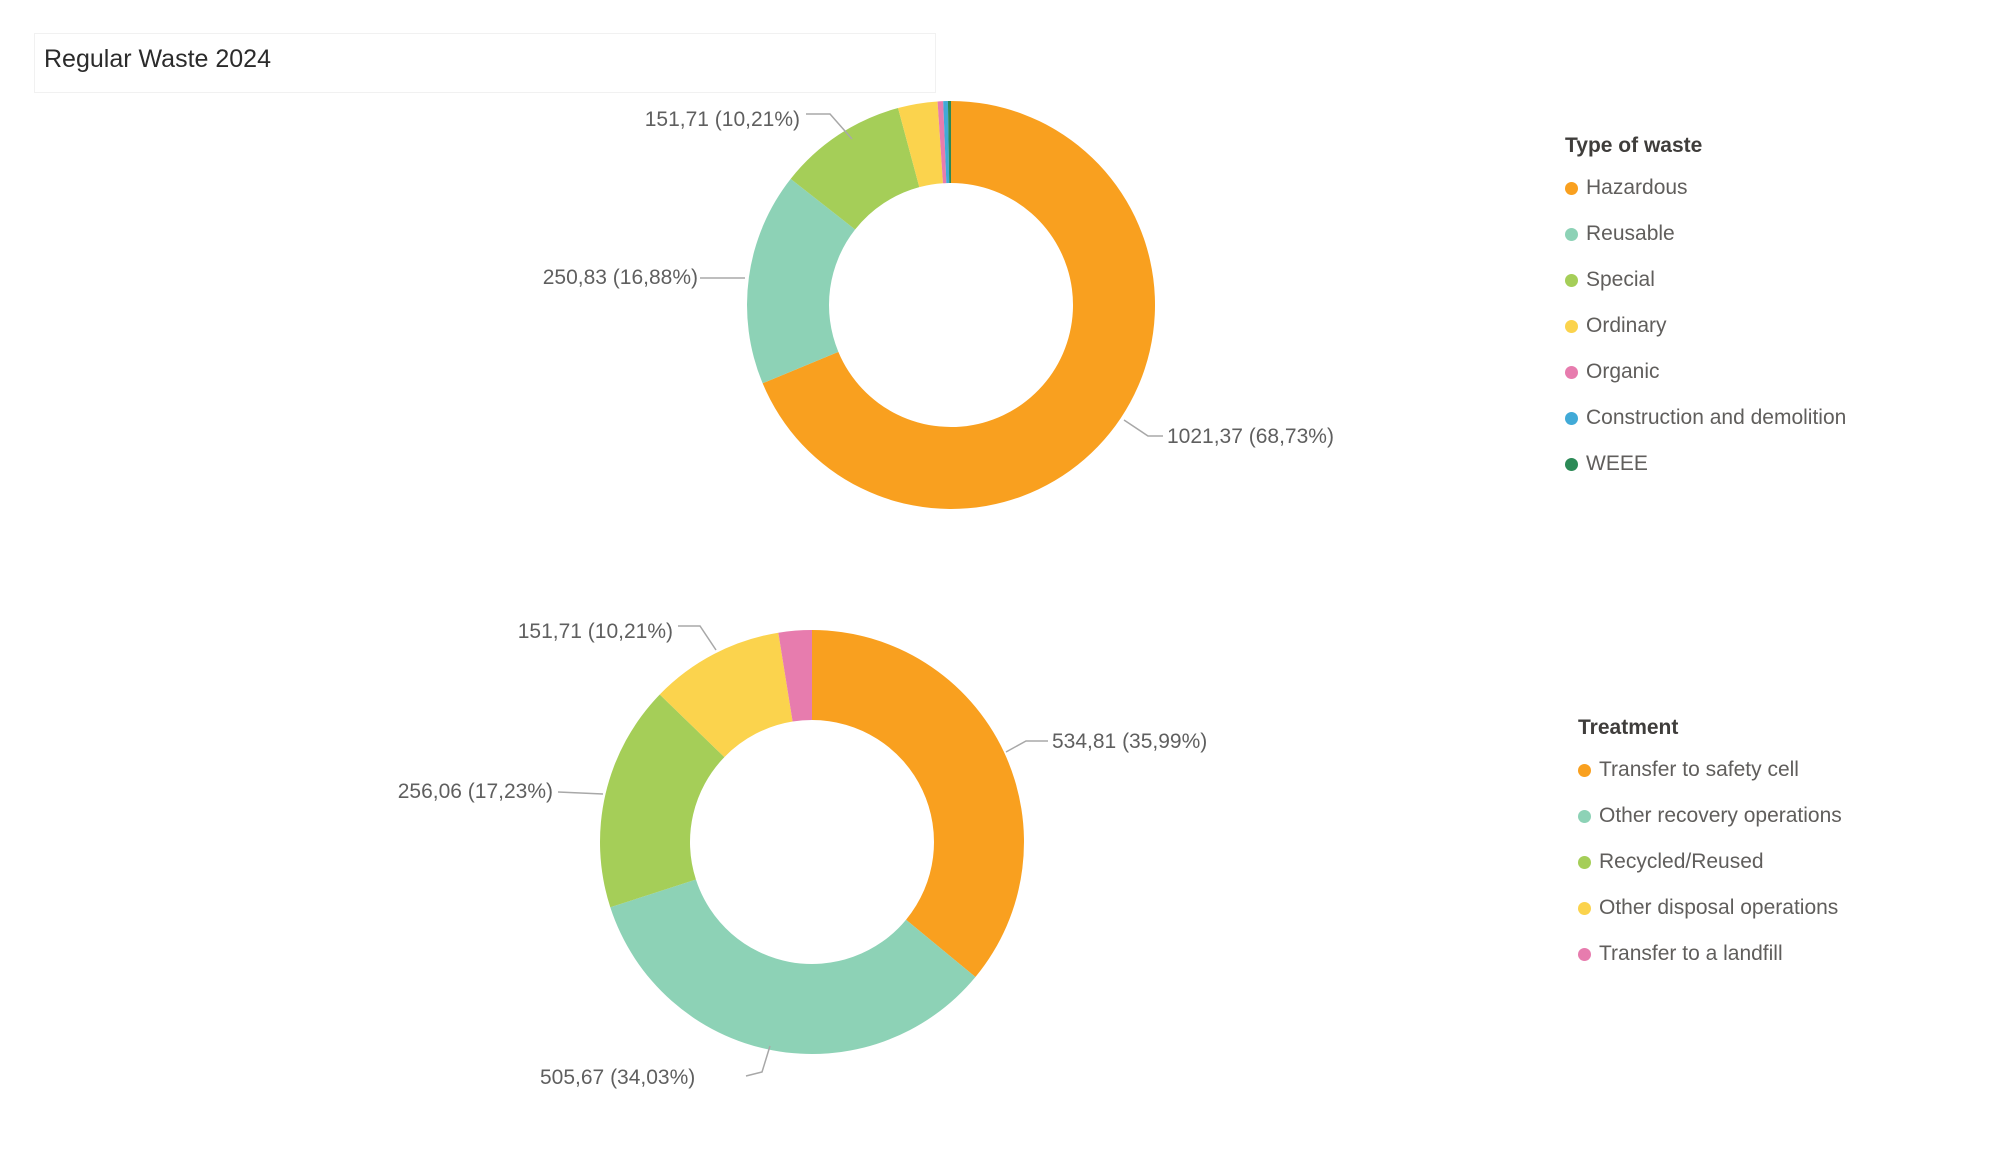 This screenshot has height=1156, width=1999. Describe the element at coordinates (722, 119) in the screenshot. I see `data-label-special: 151,71 (10,21%)` at that location.